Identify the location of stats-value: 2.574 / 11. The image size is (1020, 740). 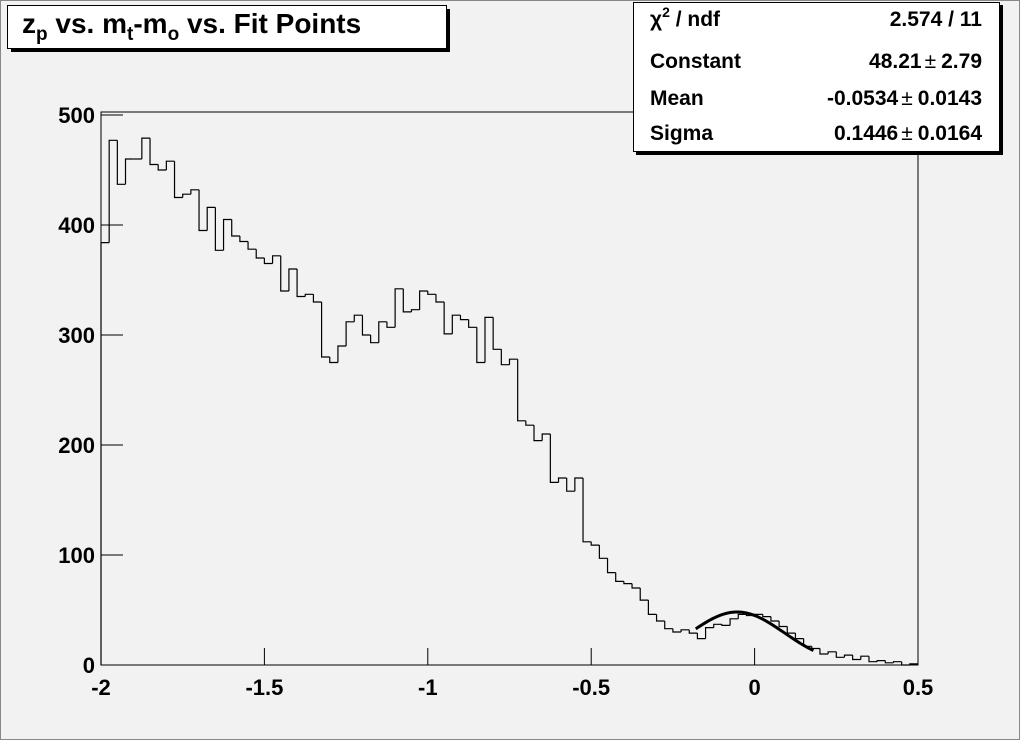
(936, 19).